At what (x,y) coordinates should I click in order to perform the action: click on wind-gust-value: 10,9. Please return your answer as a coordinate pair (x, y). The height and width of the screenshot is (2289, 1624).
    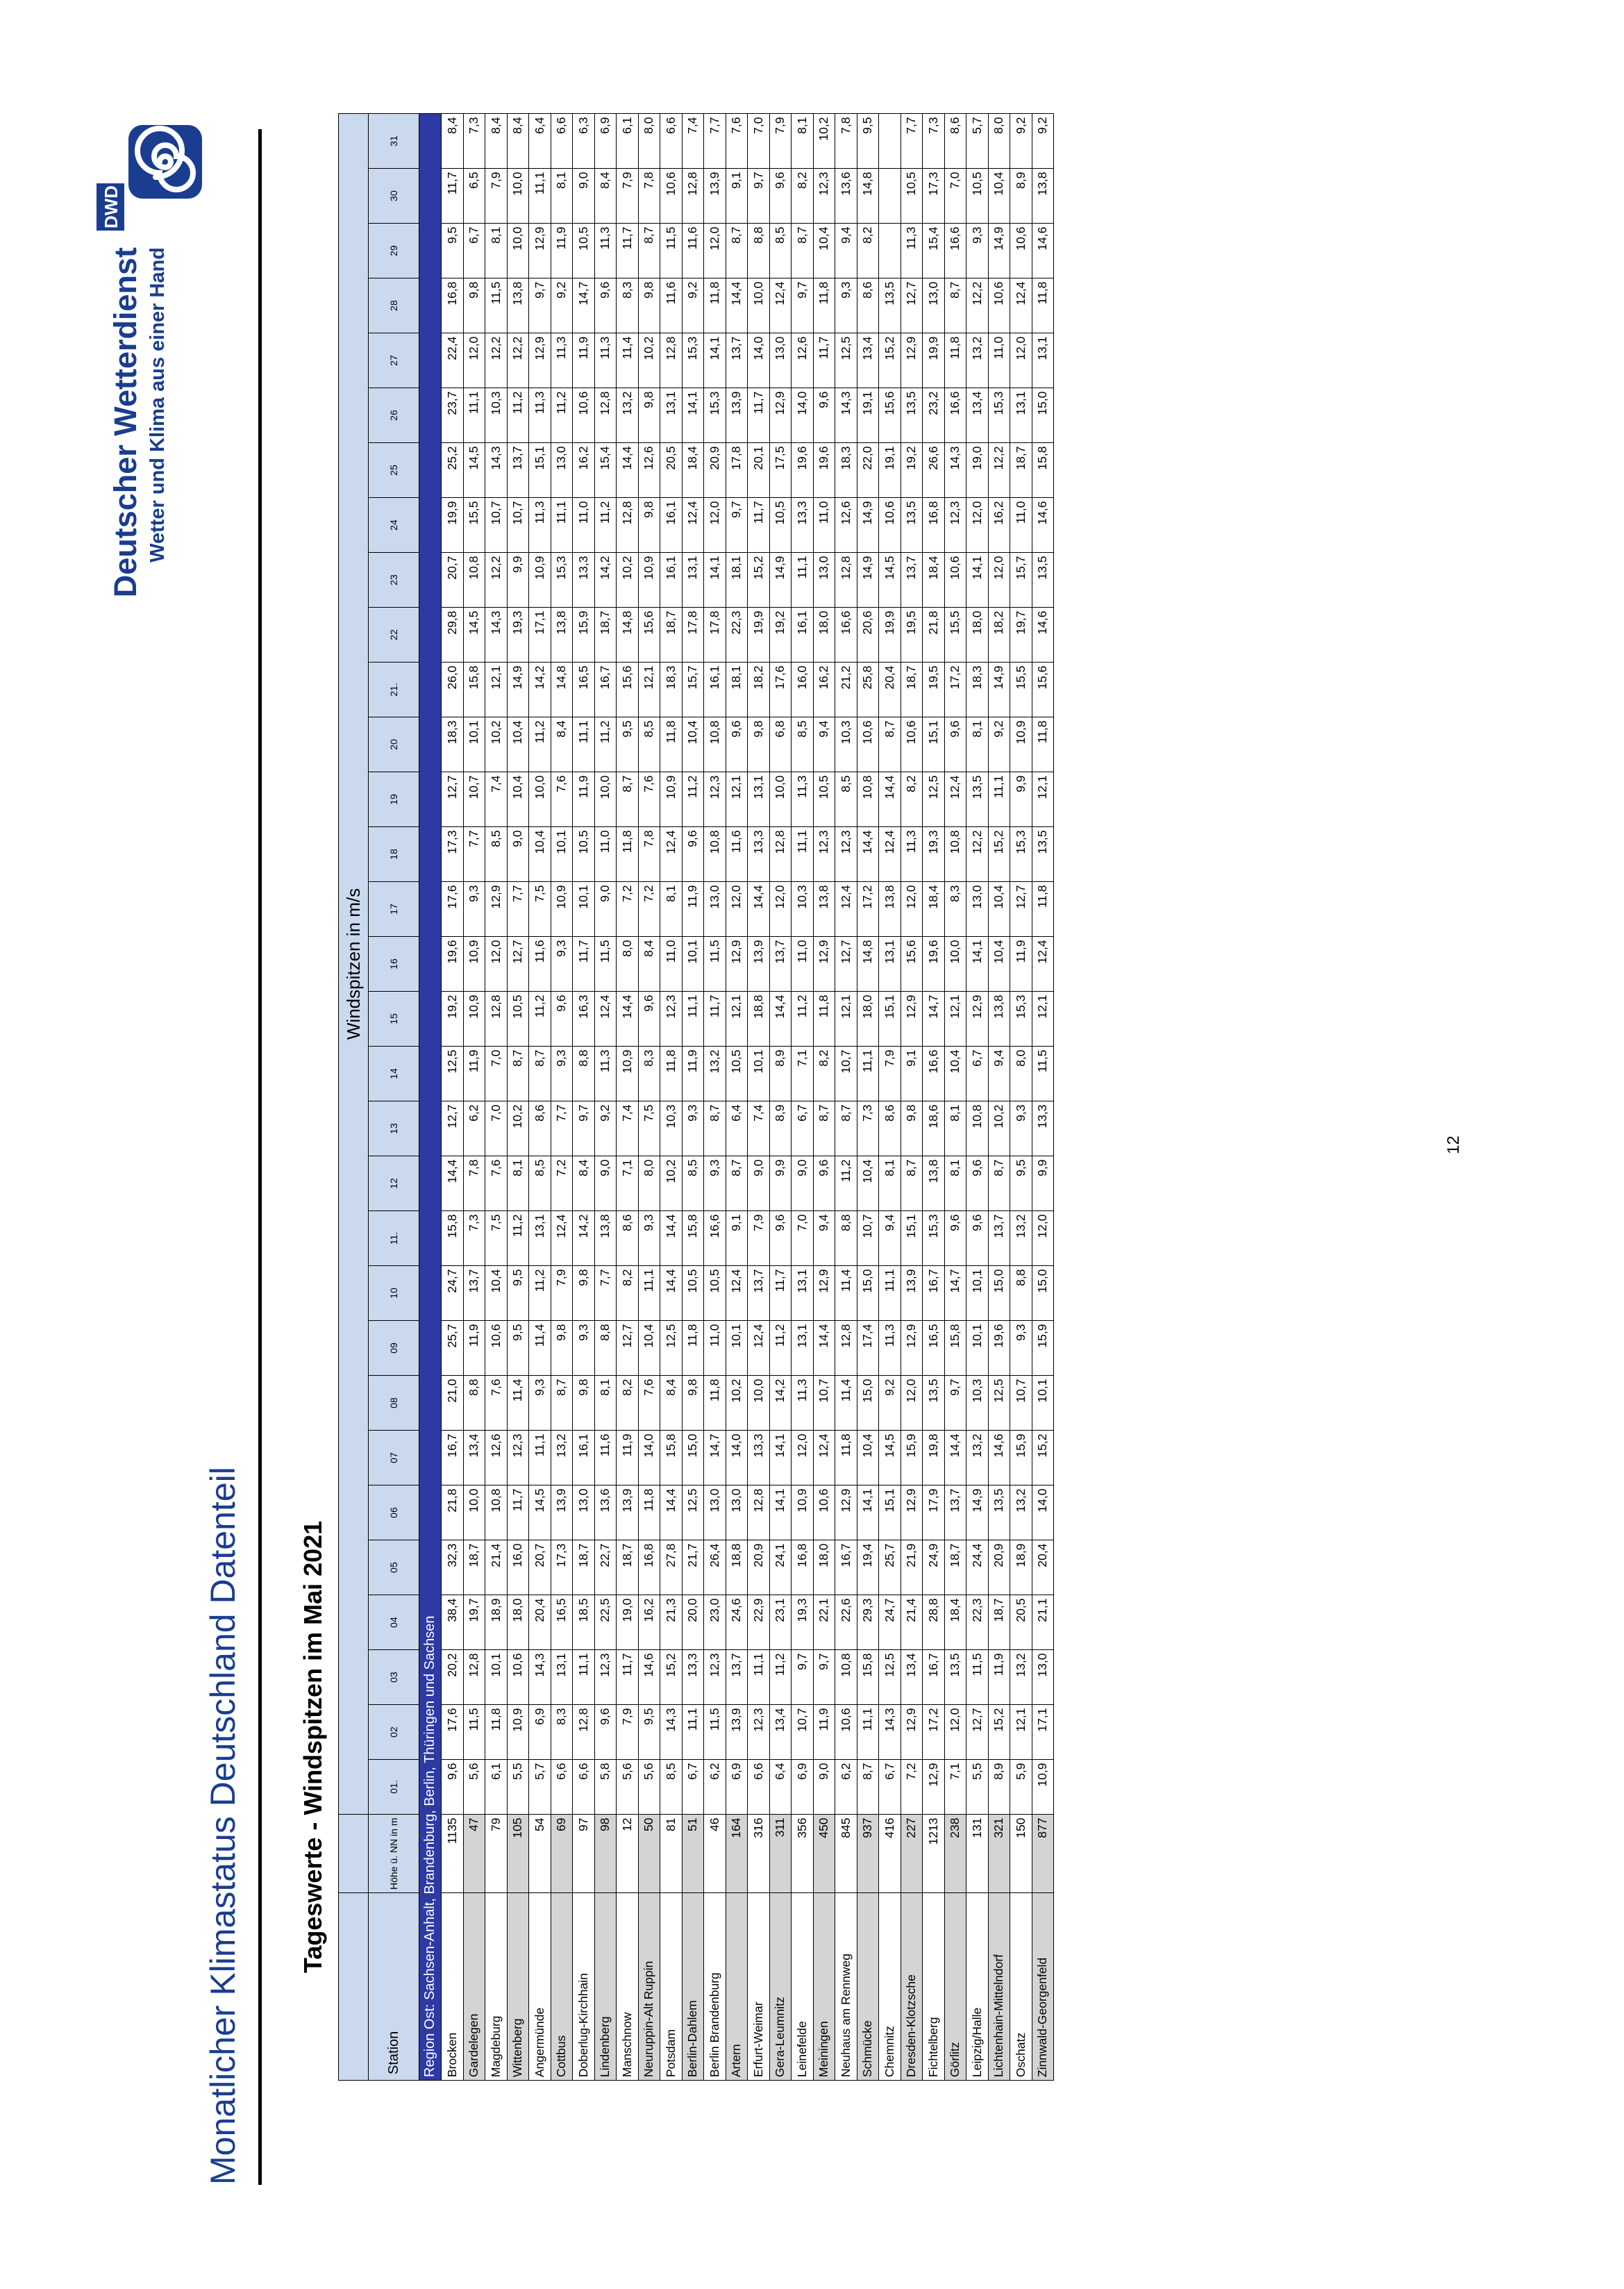
    Looking at the image, I should click on (671, 799).